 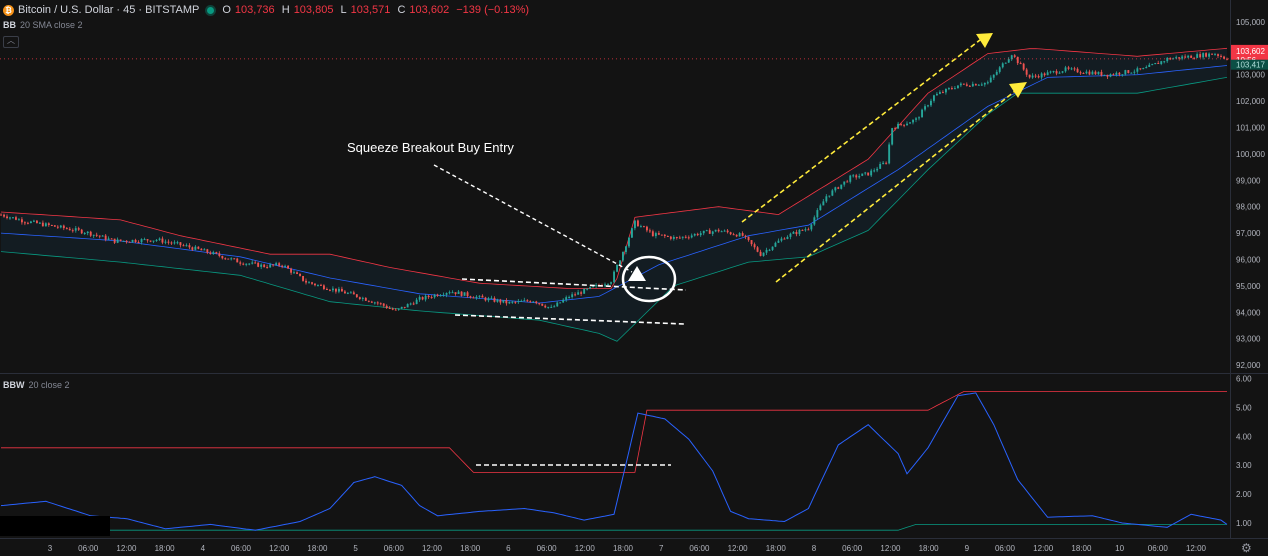 I want to click on chevron-up-icon: ︿, so click(x=11, y=42).